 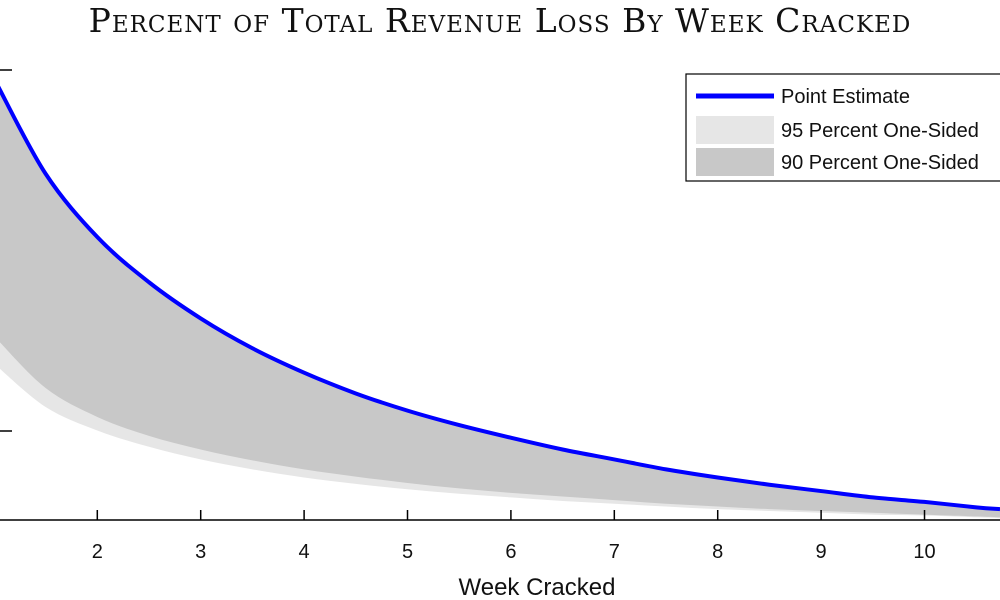 I want to click on x-tick-label: 2, so click(x=97, y=552).